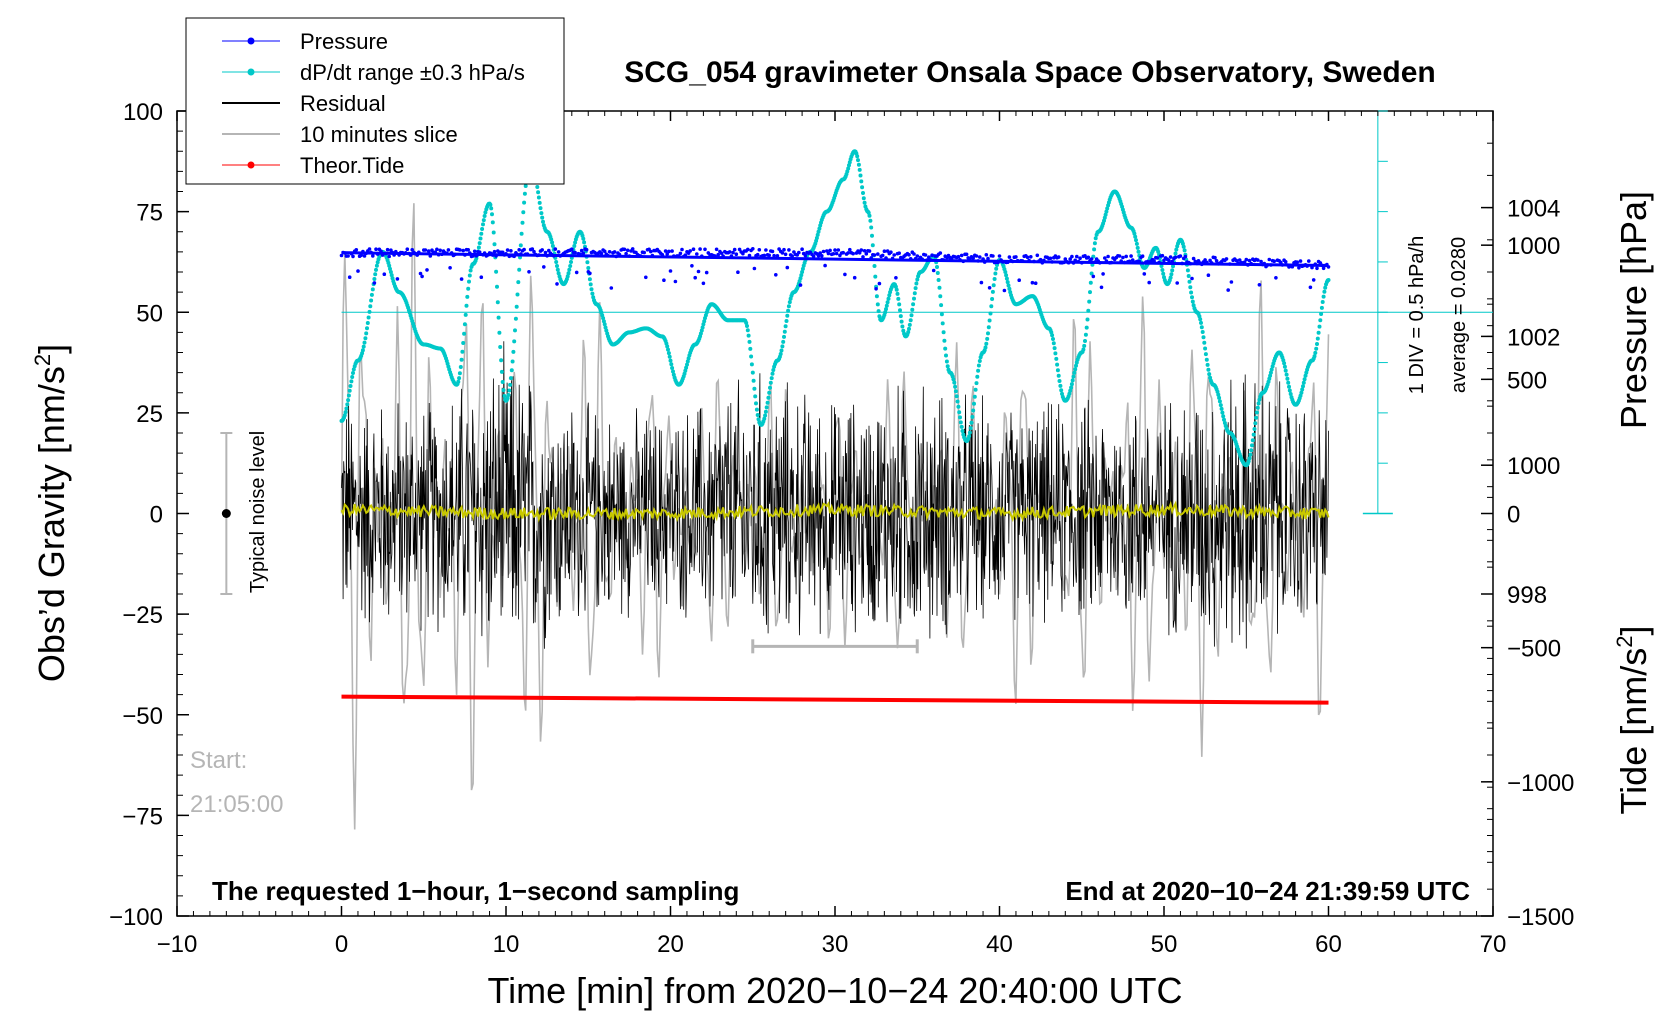  What do you see at coordinates (218, 760) in the screenshot?
I see `start-label: Start:` at bounding box center [218, 760].